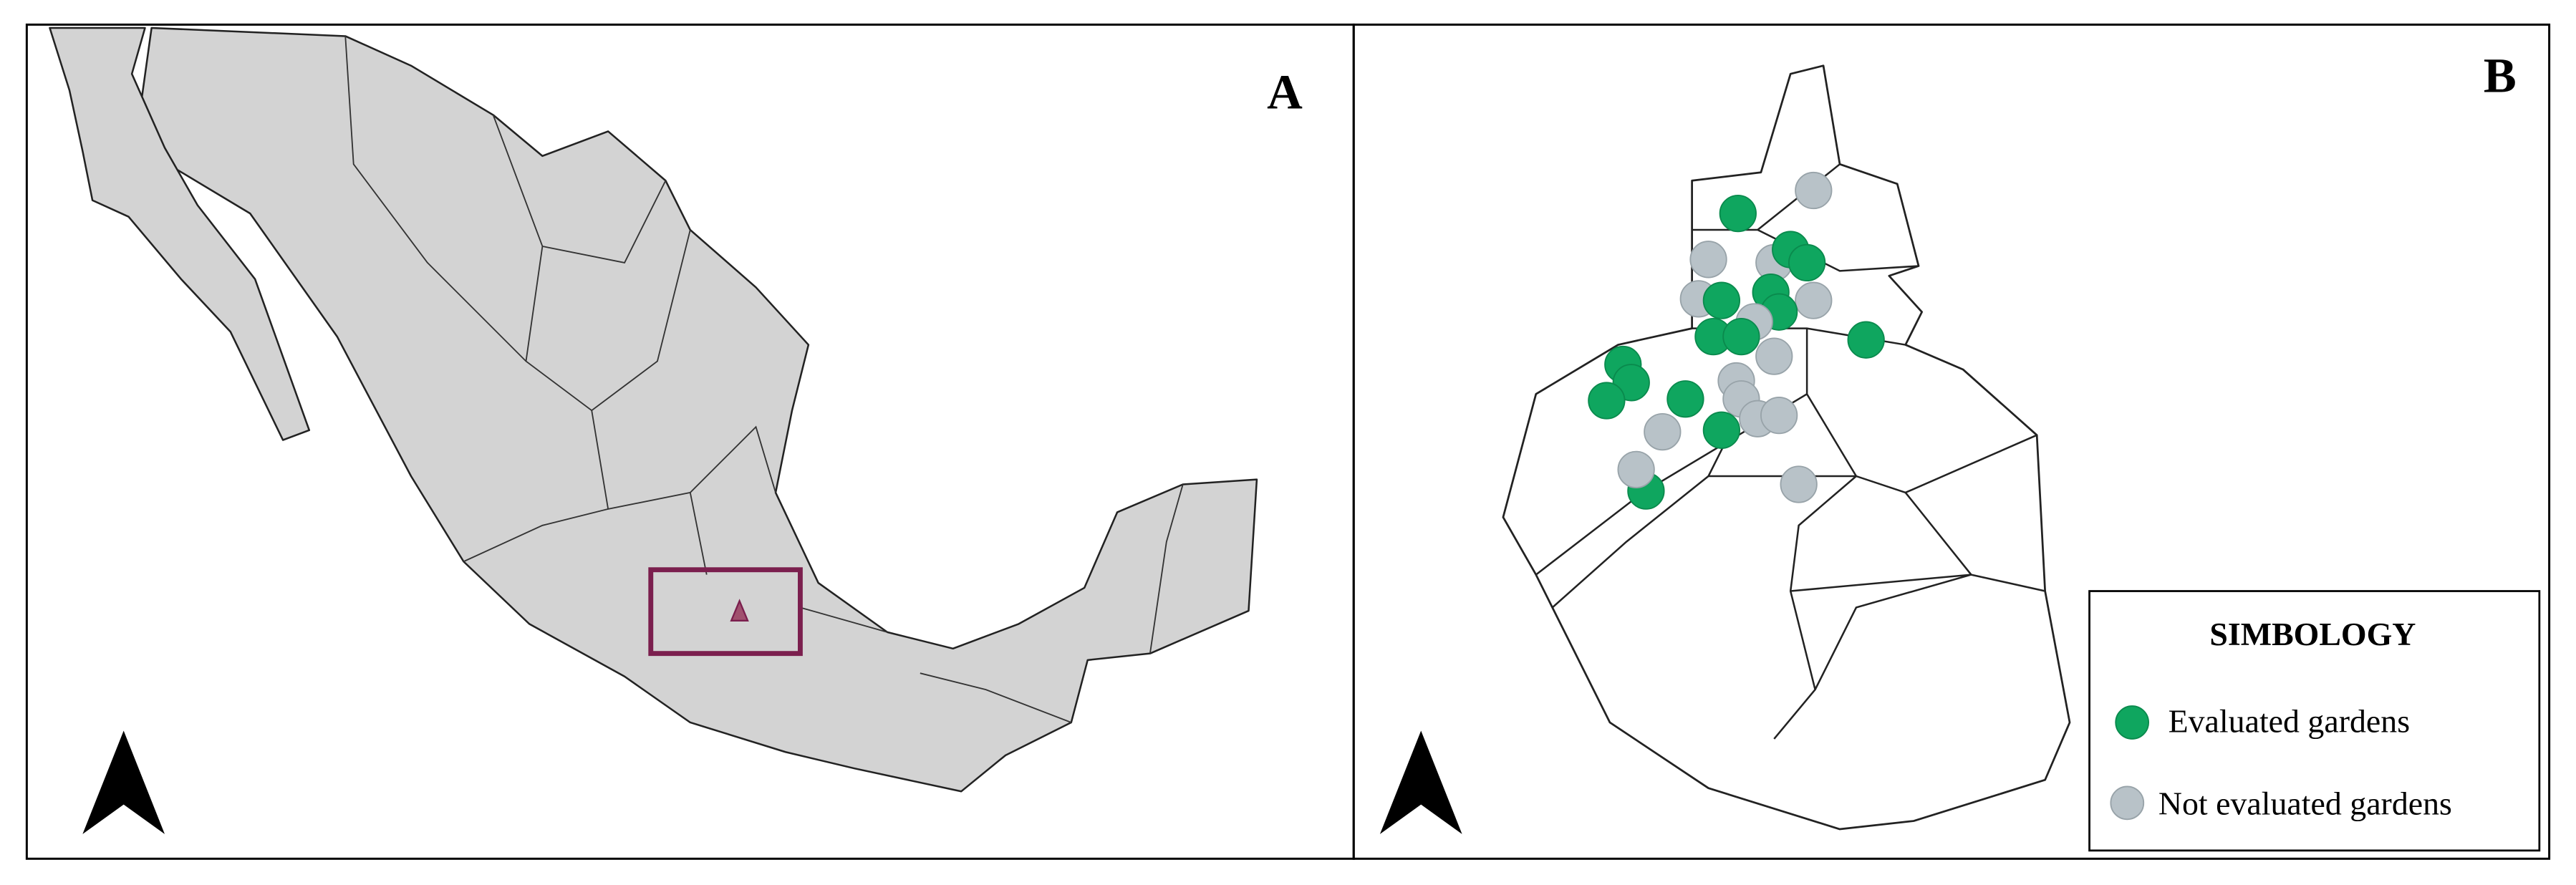 This screenshot has height=885, width=2576. Describe the element at coordinates (180, 233) in the screenshot. I see `baja-california` at that location.